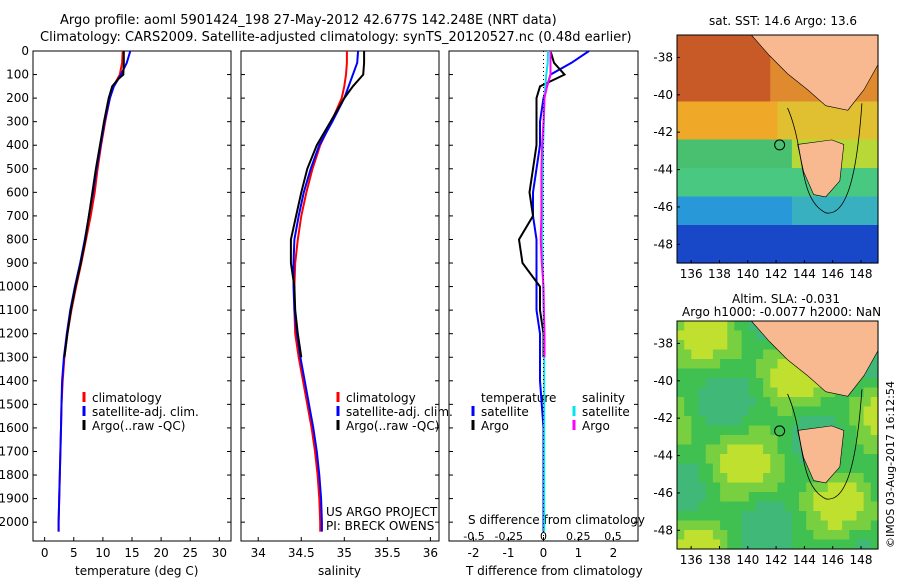  Describe the element at coordinates (545, 291) in the screenshot. I see `series-line` at that location.